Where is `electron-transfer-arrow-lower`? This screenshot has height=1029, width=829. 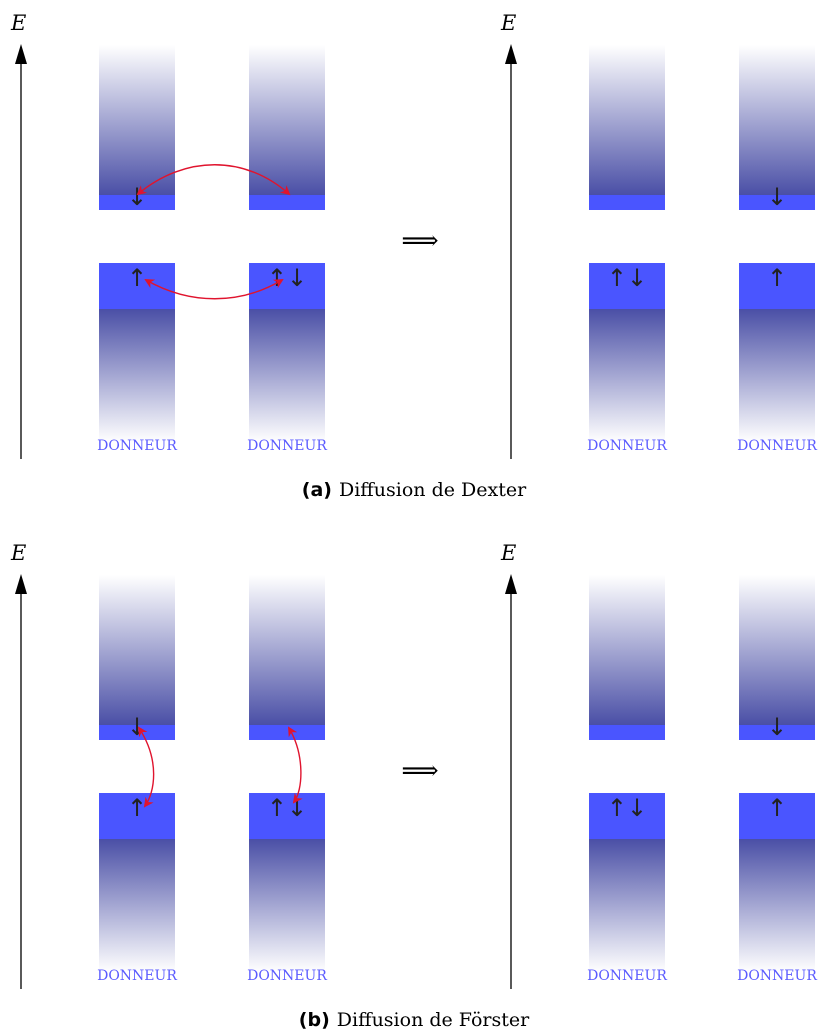
electron-transfer-arrow-lower is located at coordinates (214, 289).